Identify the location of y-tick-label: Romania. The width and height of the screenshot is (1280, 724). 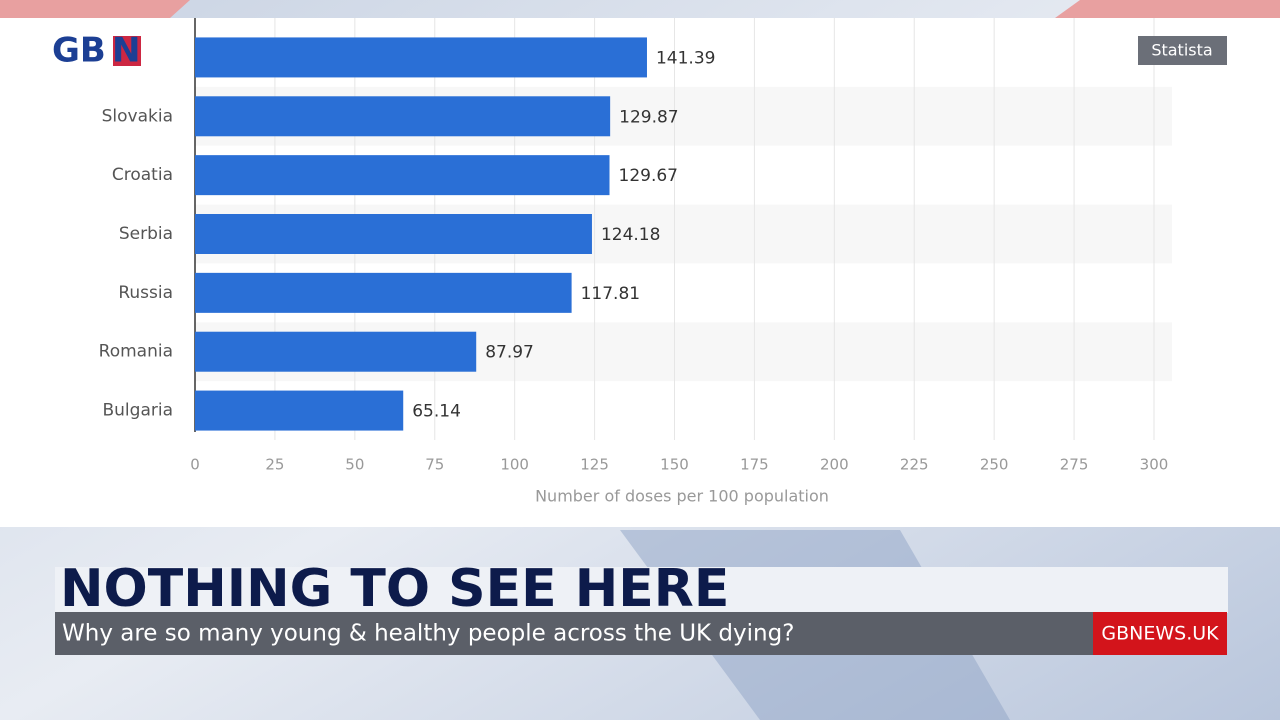
(136, 352).